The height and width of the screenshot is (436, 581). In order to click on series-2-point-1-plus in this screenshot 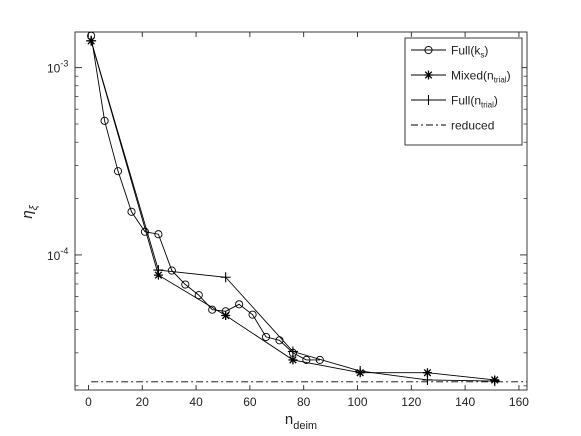, I will do `click(158, 270)`.